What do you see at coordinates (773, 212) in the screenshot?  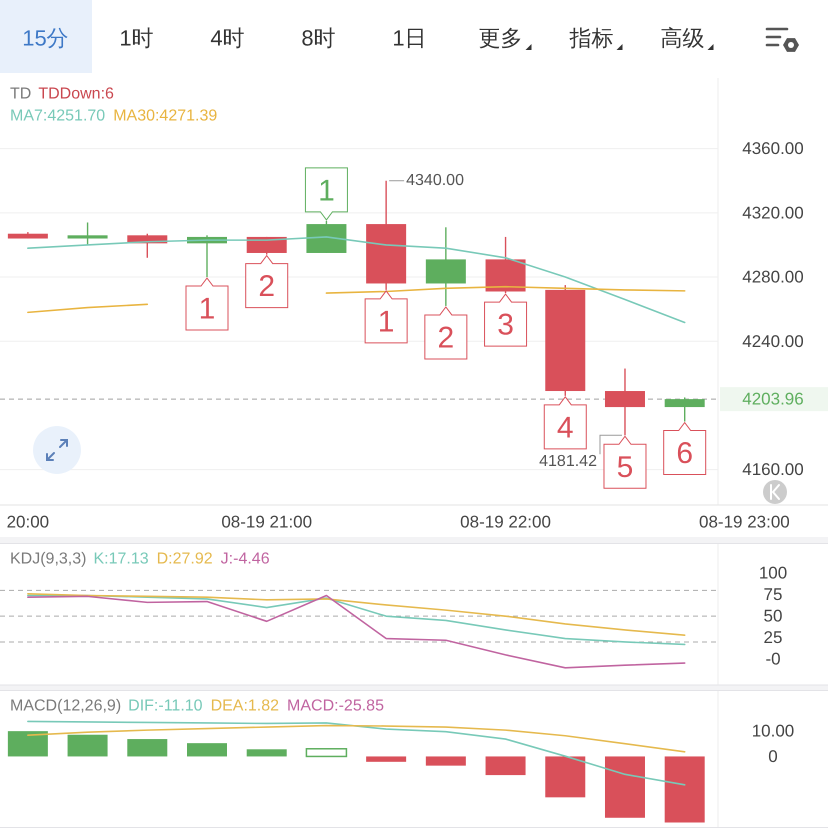 I see `y-tick-label: 4320.00` at bounding box center [773, 212].